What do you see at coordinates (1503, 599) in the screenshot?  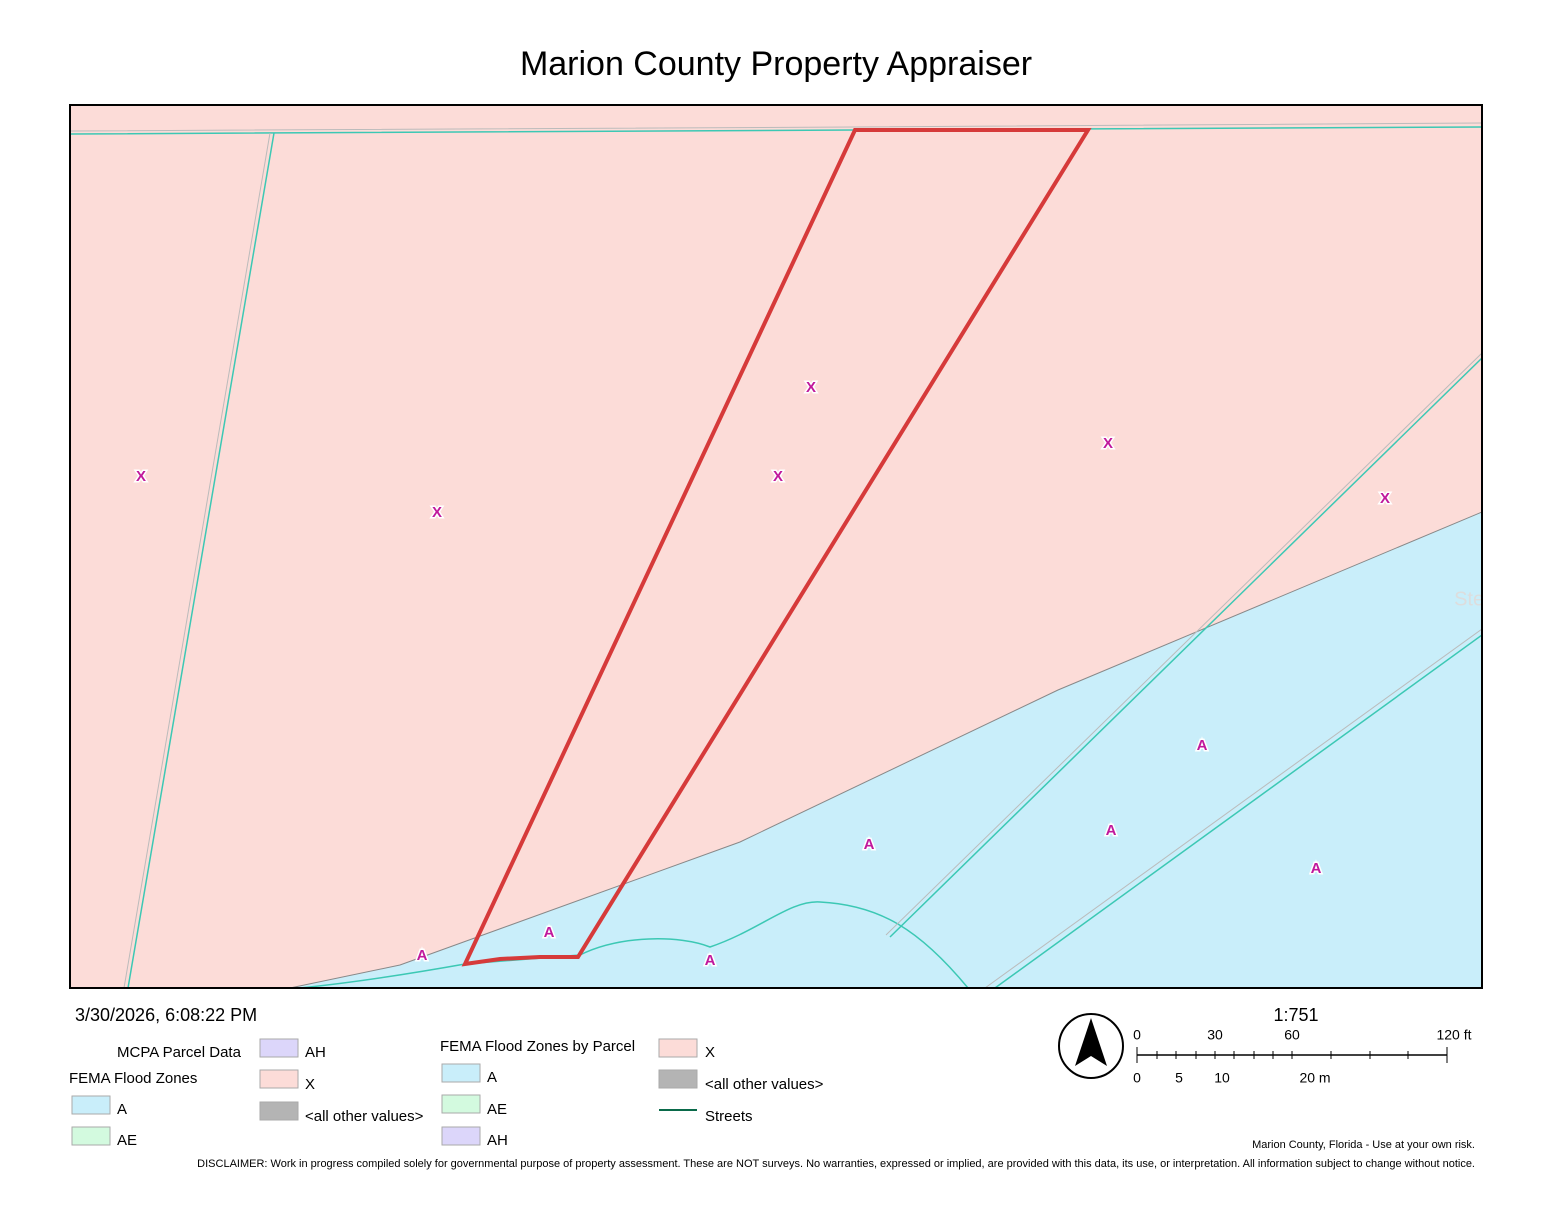 I see `watermark: StellarMLS` at bounding box center [1503, 599].